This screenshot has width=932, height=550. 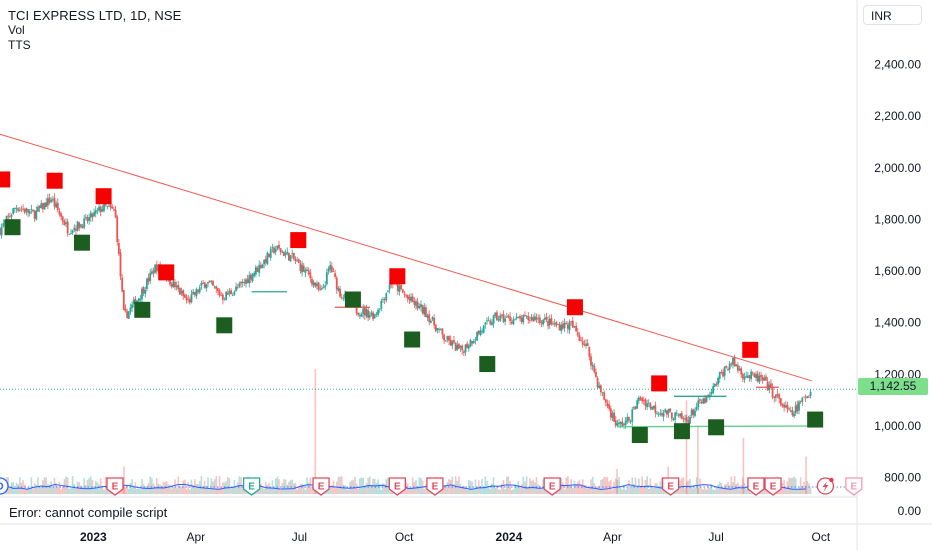 What do you see at coordinates (509, 537) in the screenshot?
I see `time-axis-tick-label: 2024` at bounding box center [509, 537].